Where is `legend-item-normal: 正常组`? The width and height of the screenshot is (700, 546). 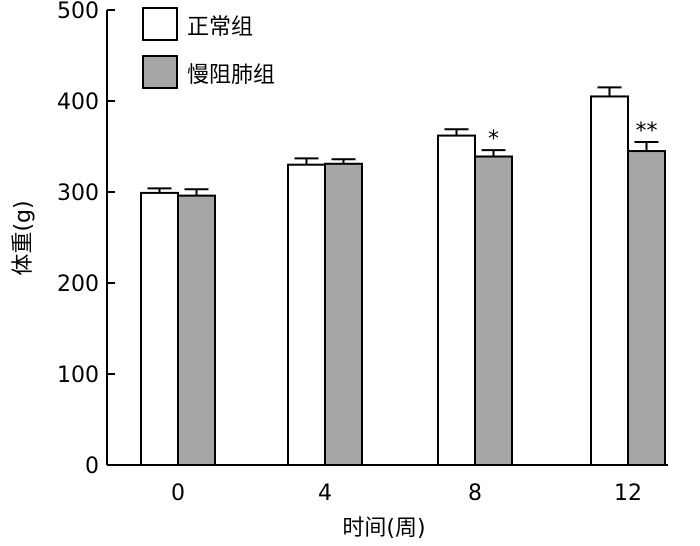 legend-item-normal: 正常组 is located at coordinates (197, 24).